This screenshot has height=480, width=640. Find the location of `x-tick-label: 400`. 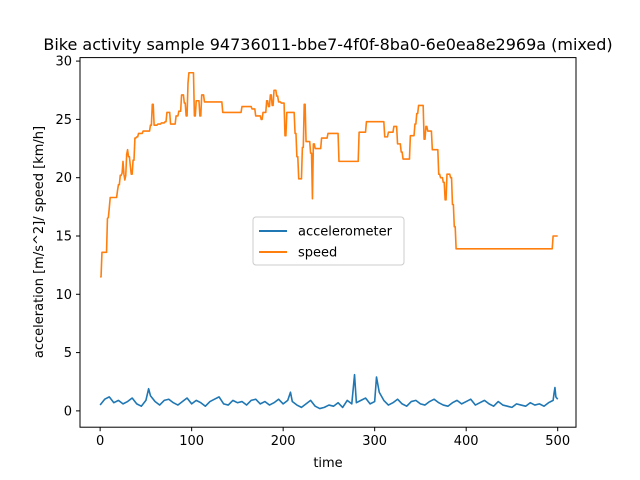

x-tick-label: 400 is located at coordinates (466, 441).